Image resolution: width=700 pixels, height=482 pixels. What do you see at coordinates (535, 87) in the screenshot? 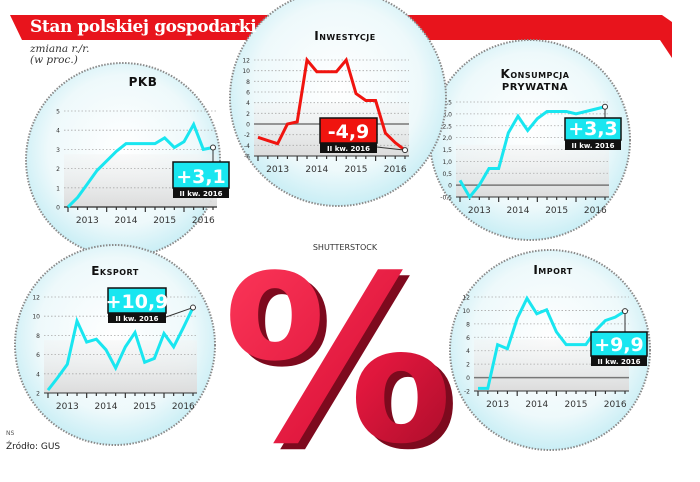
I see `chart-title-line-2: prywatna` at bounding box center [535, 87].